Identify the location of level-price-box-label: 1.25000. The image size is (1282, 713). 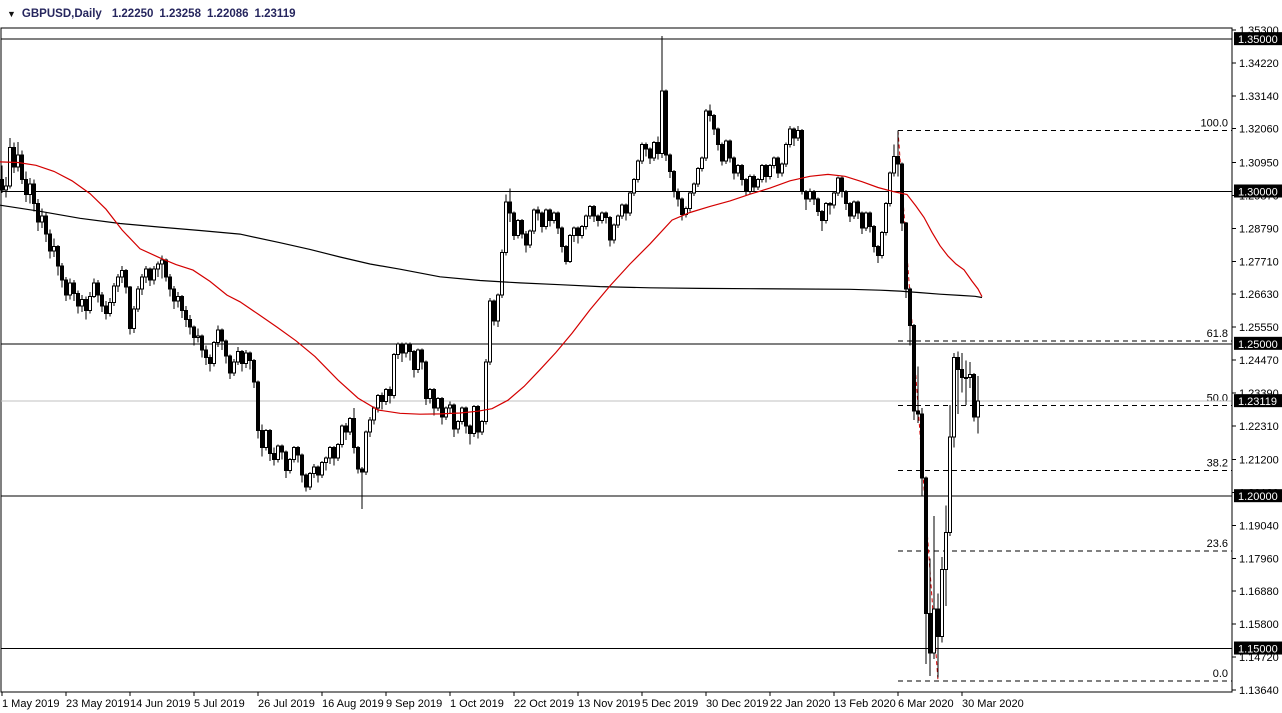
(1258, 345).